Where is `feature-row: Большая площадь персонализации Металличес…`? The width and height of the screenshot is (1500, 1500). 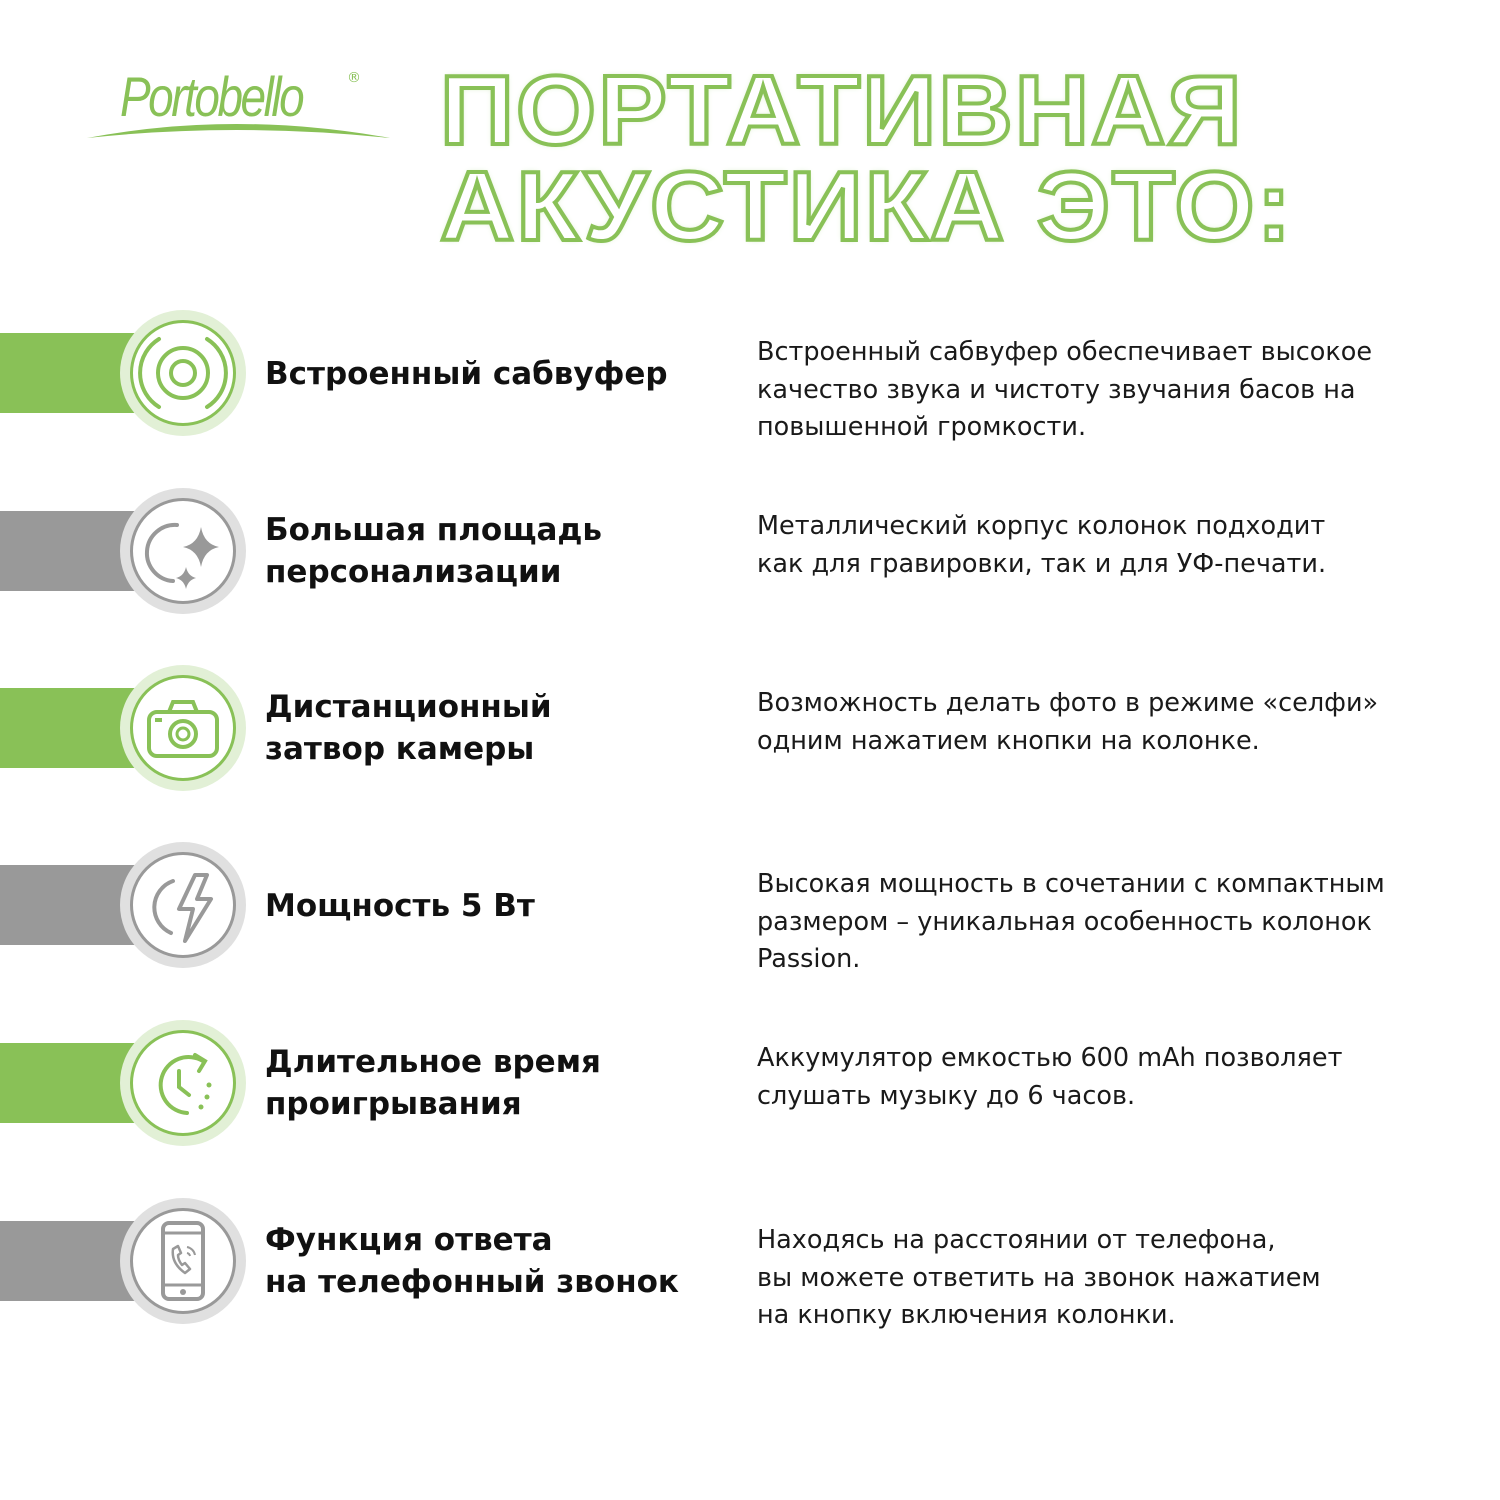
feature-row: Большая площадь персонализации Металличес… is located at coordinates (750, 551).